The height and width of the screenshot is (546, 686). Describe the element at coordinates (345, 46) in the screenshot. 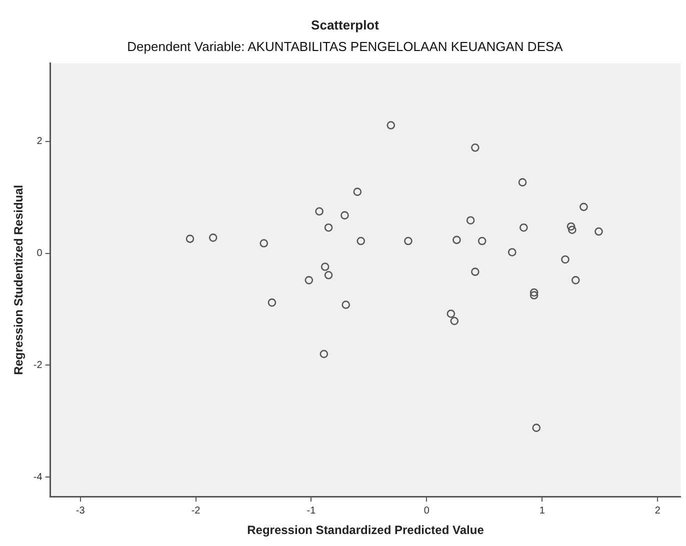

I see `chart-subtitle: Dependent Variable: AKUNTABILITAS PENGELOLAAN KEUANGAN DESA` at that location.